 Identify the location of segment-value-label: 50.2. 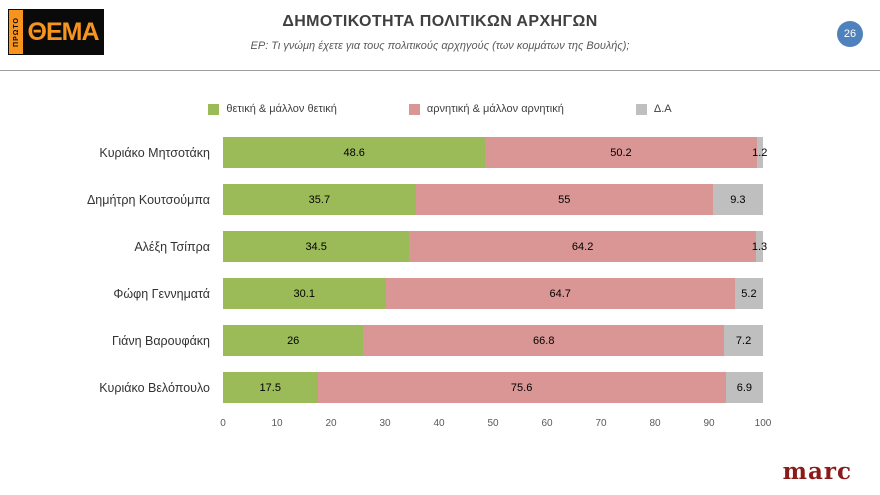
(621, 152).